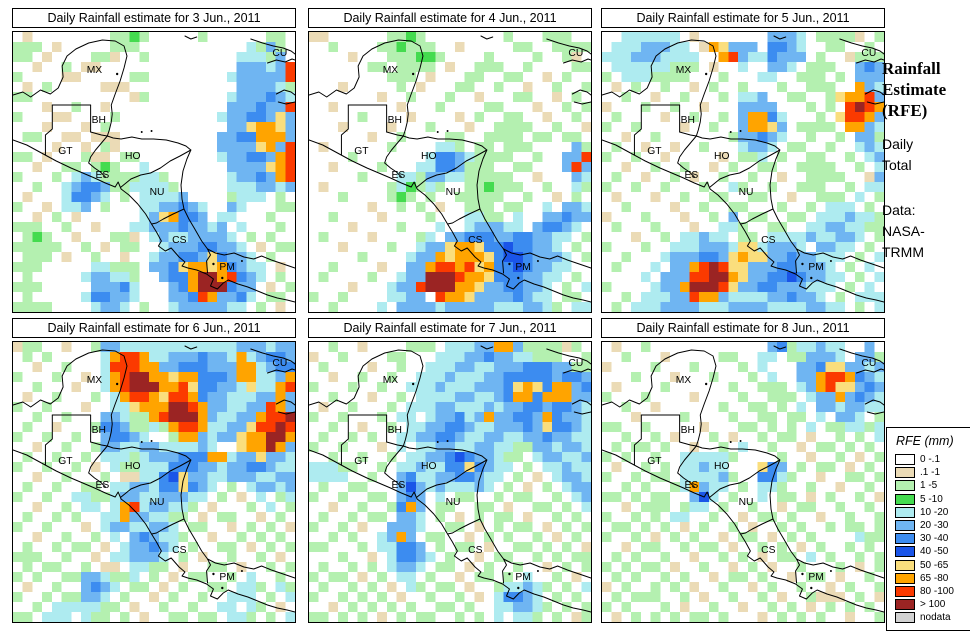  Describe the element at coordinates (926, 155) in the screenshot. I see `sidebar-subtitle: Daily Total` at that location.